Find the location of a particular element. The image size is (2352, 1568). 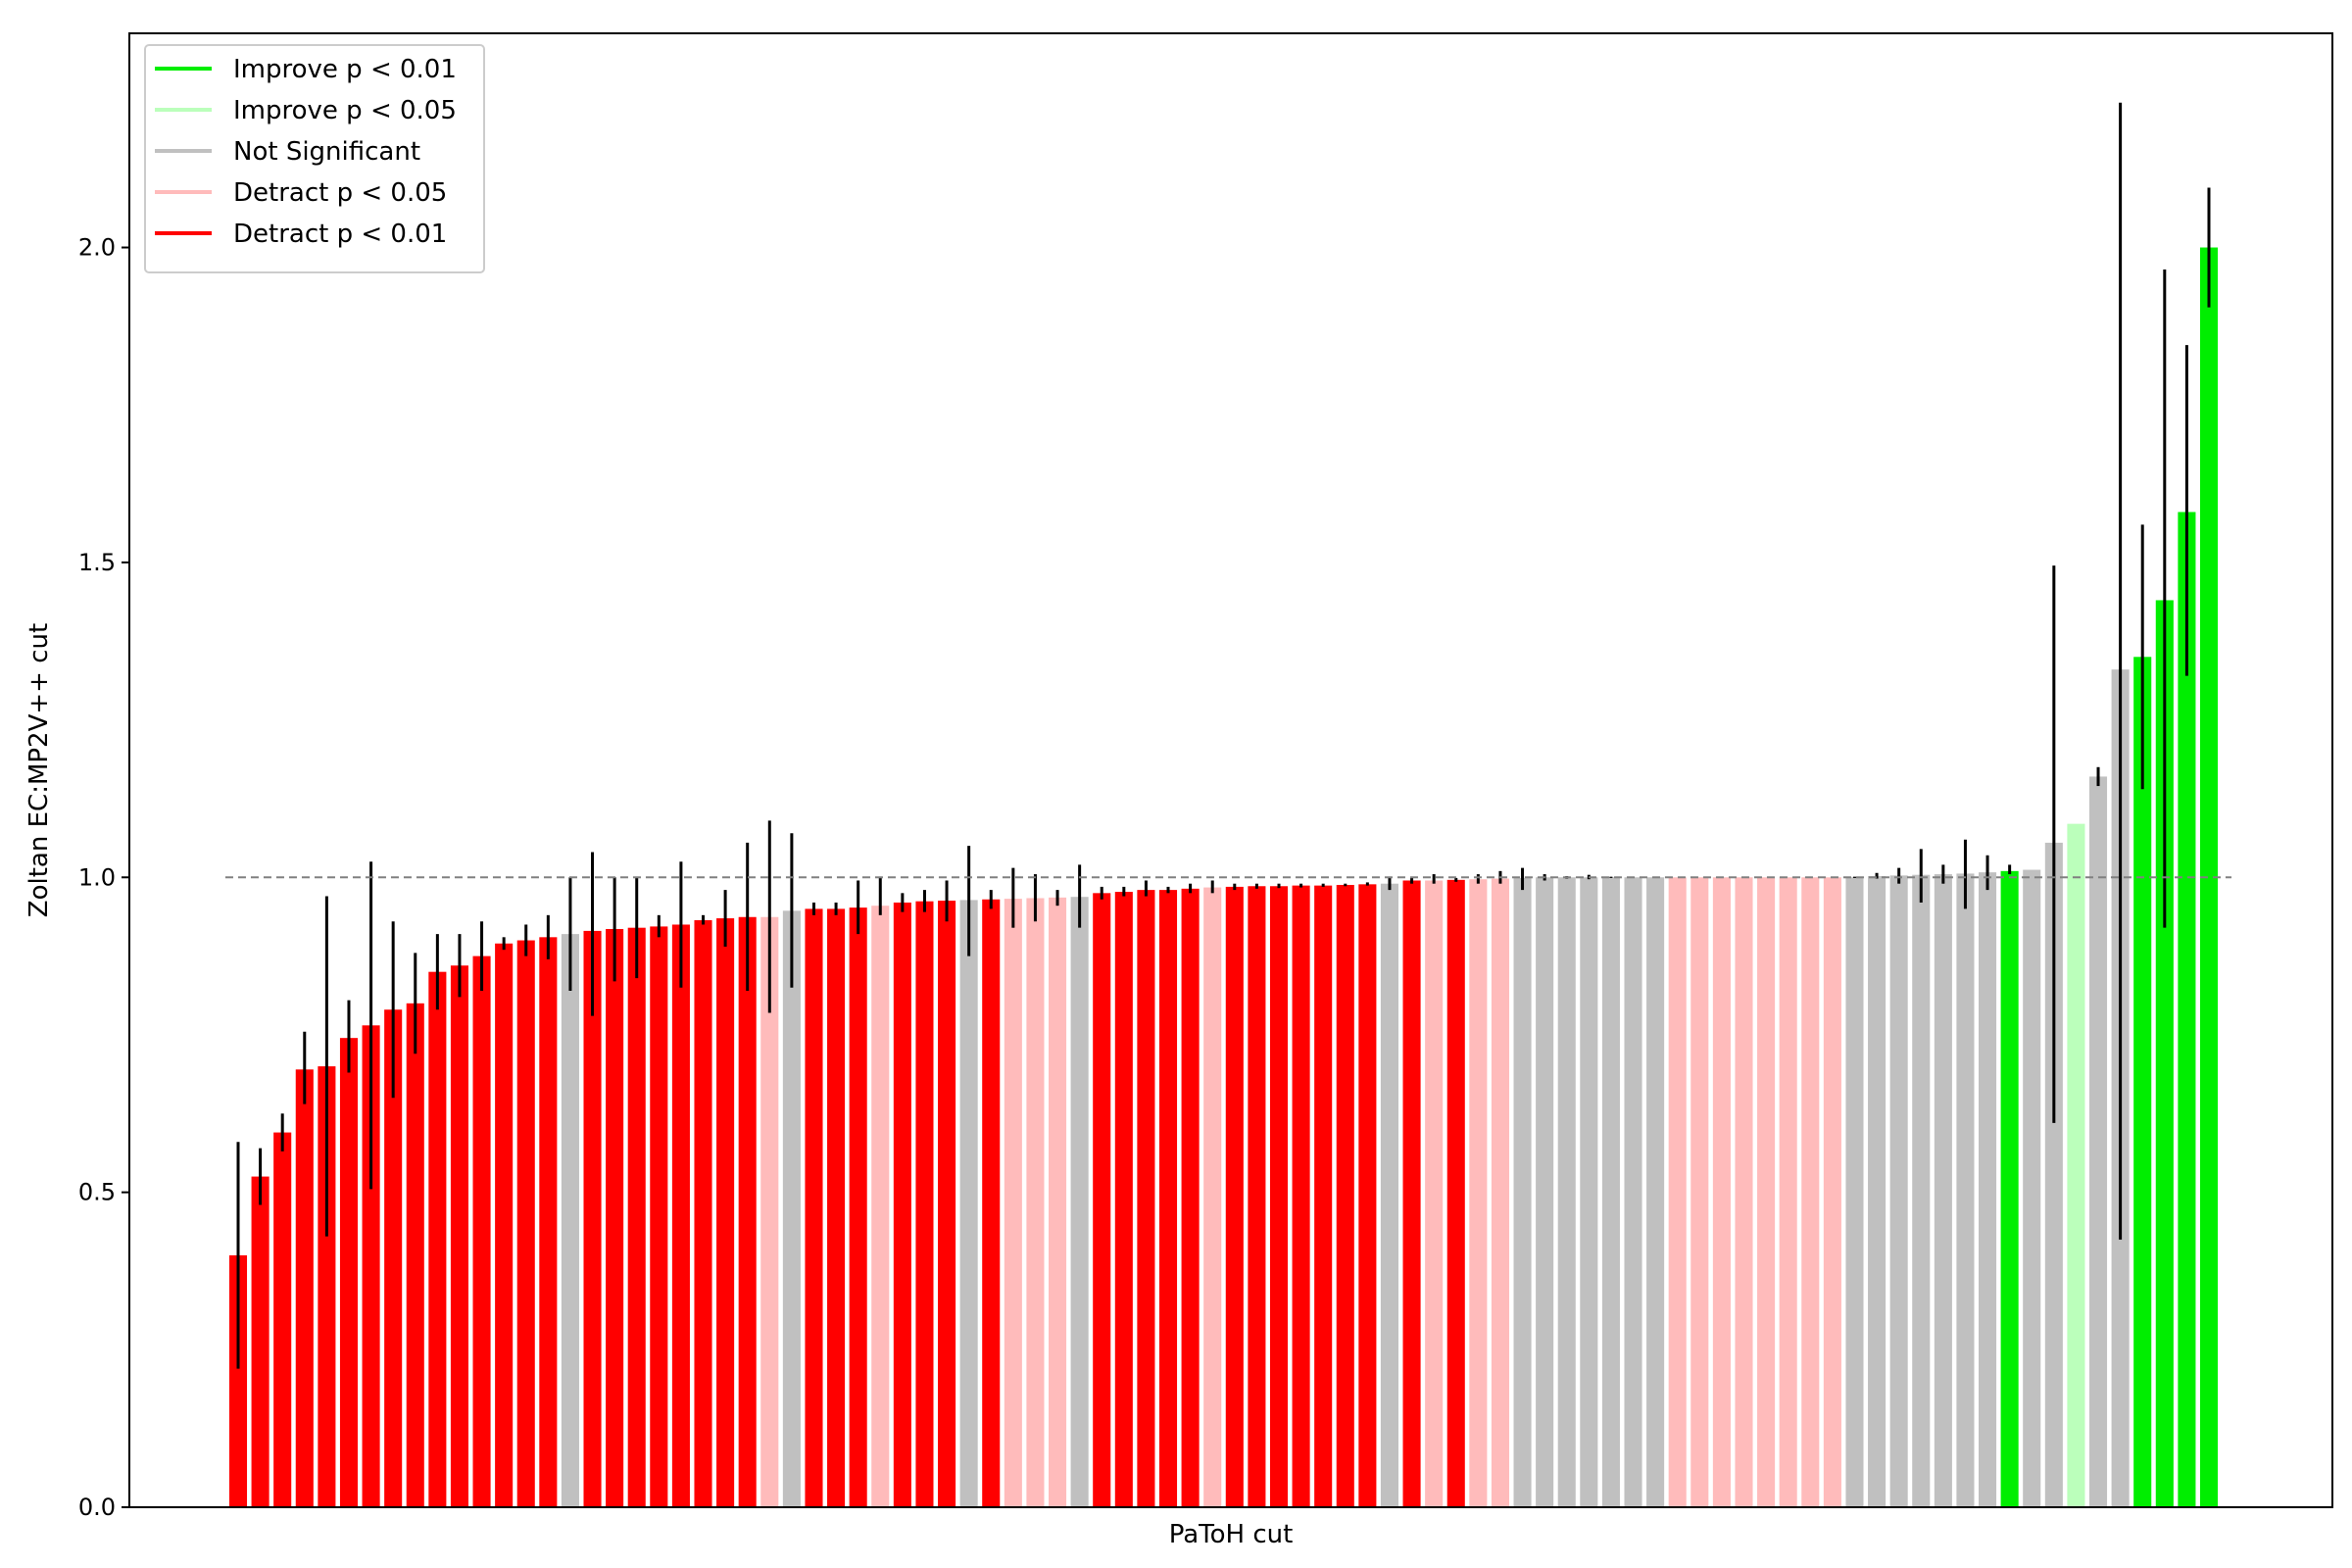

x-axis-title: PaToH cut is located at coordinates (1231, 1534).